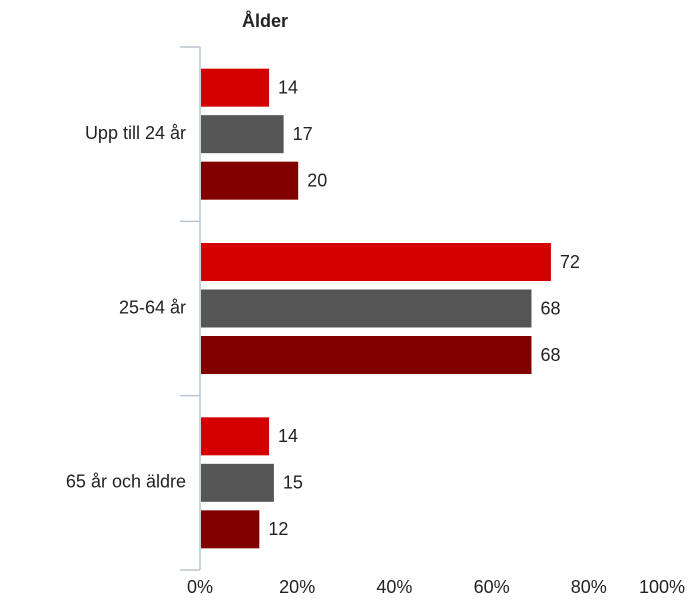 Image resolution: width=698 pixels, height=600 pixels. Describe the element at coordinates (303, 134) in the screenshot. I see `data-label: 17` at that location.